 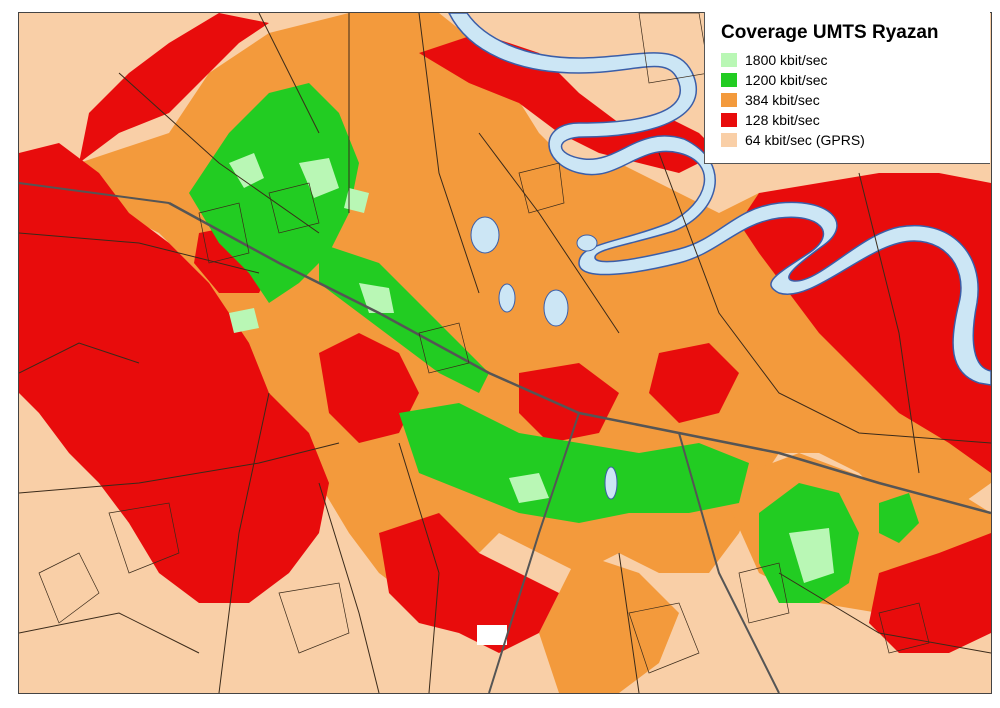 What do you see at coordinates (849, 100) in the screenshot?
I see `legend-item-384: 384 kbit/sec` at bounding box center [849, 100].